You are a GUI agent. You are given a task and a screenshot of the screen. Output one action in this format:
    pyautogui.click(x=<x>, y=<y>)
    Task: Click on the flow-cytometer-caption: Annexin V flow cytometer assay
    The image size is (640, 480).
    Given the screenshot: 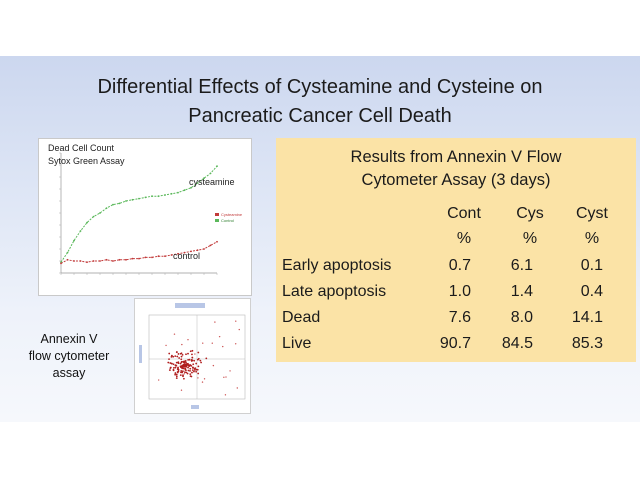 What is the action you would take?
    pyautogui.click(x=69, y=356)
    